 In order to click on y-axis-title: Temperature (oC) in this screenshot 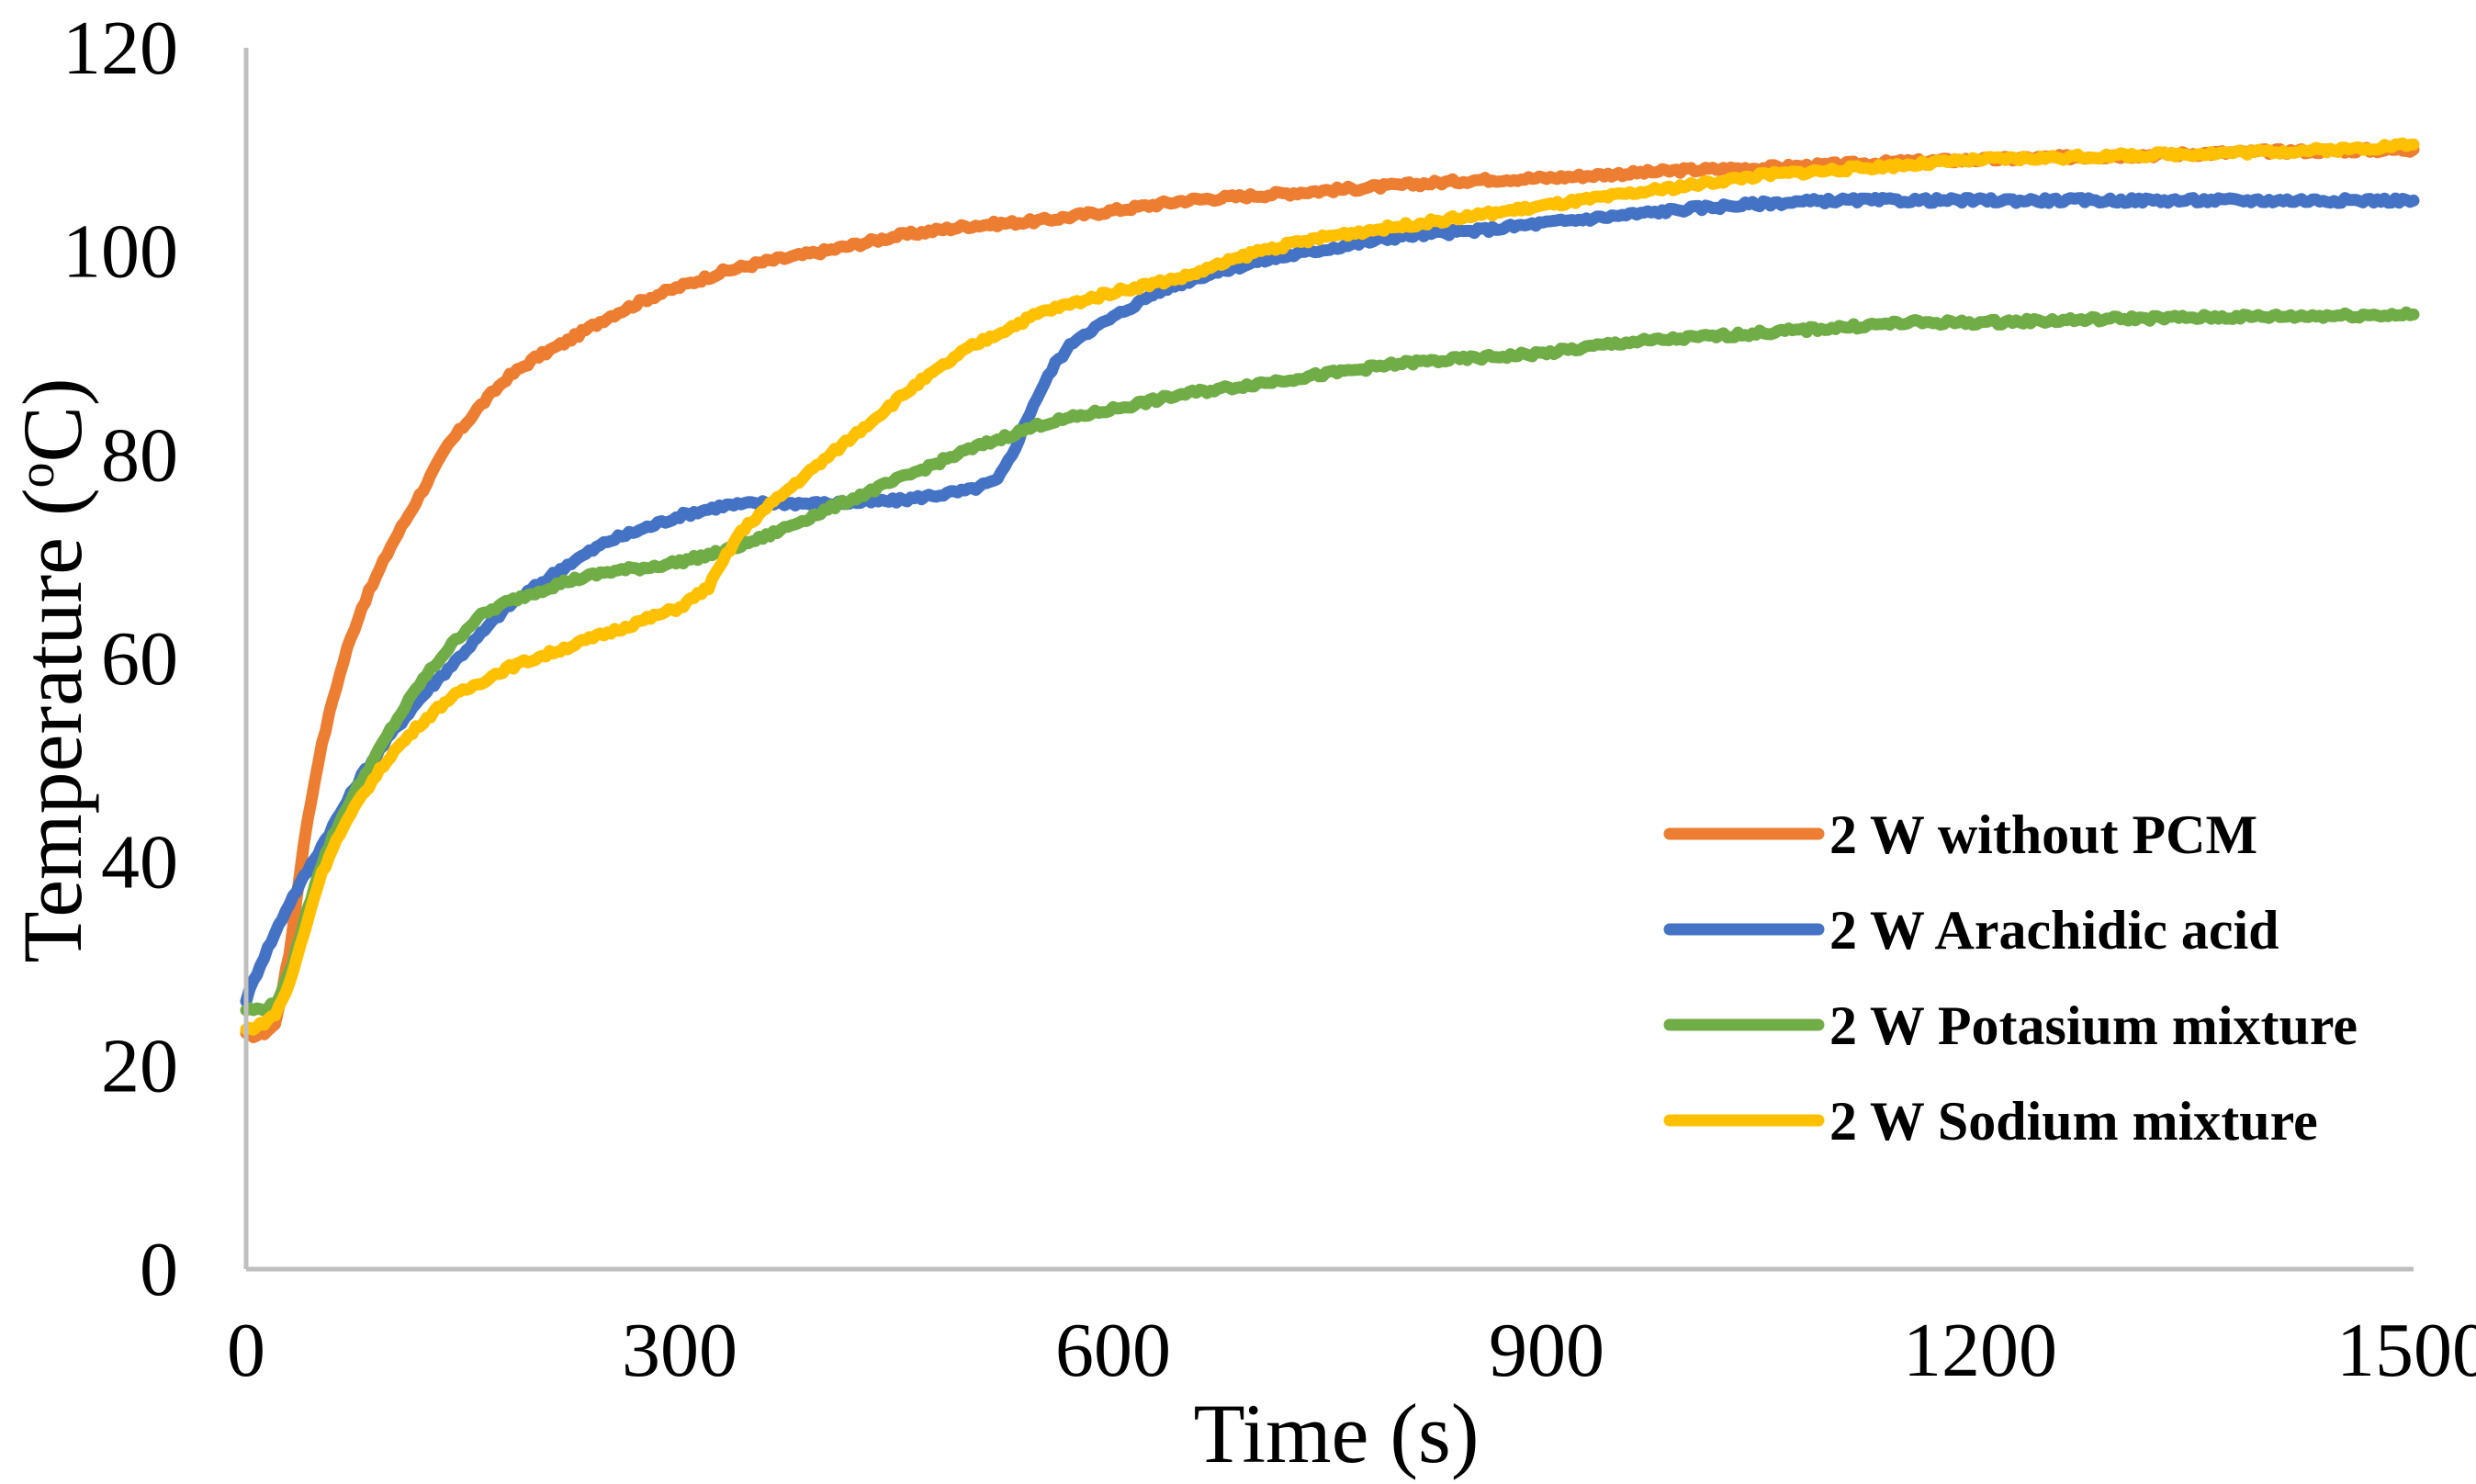, I will do `click(52, 670)`.